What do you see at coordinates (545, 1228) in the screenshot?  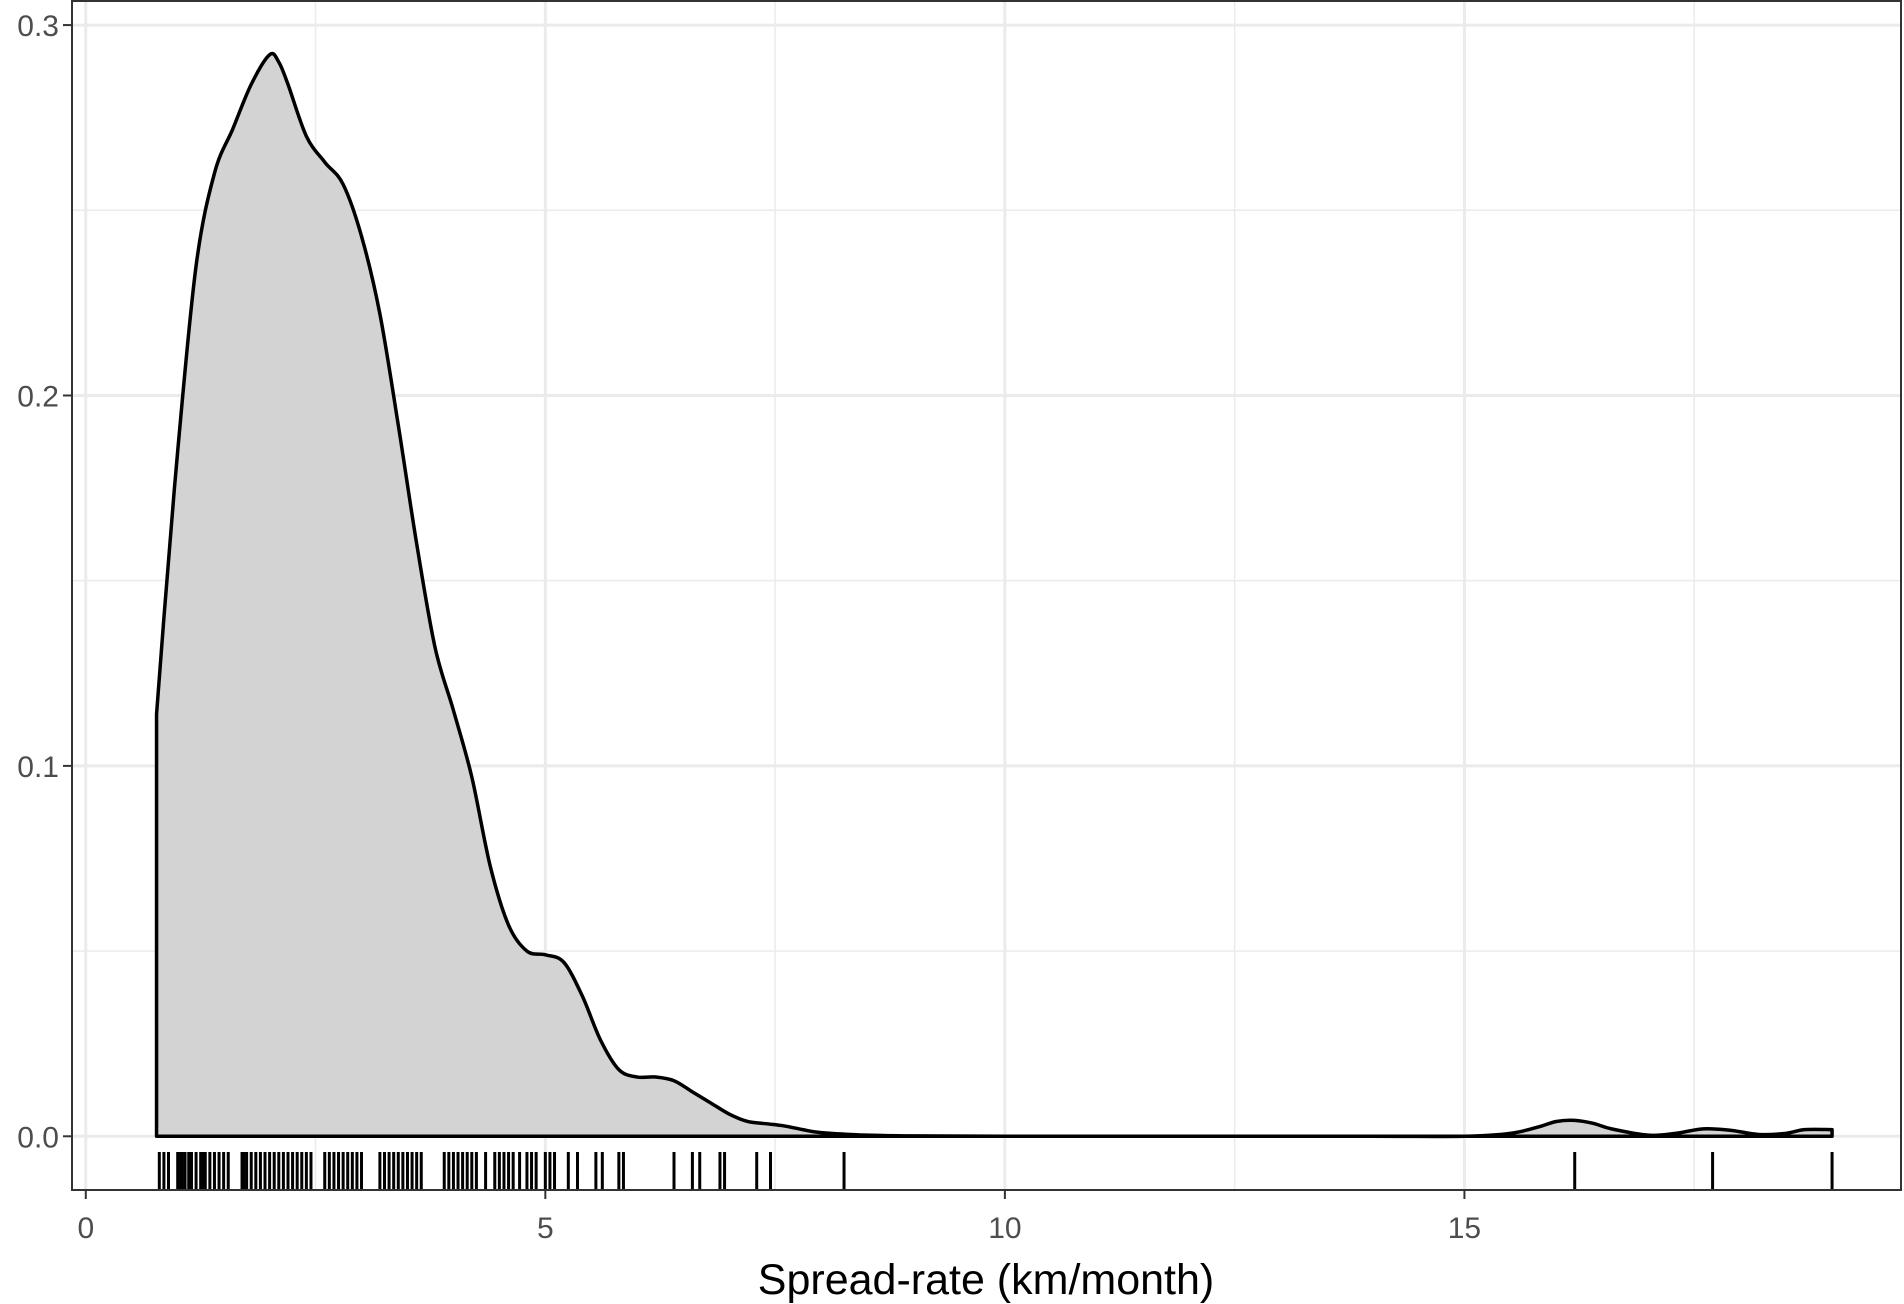 I see `x-tick-label: 5` at bounding box center [545, 1228].